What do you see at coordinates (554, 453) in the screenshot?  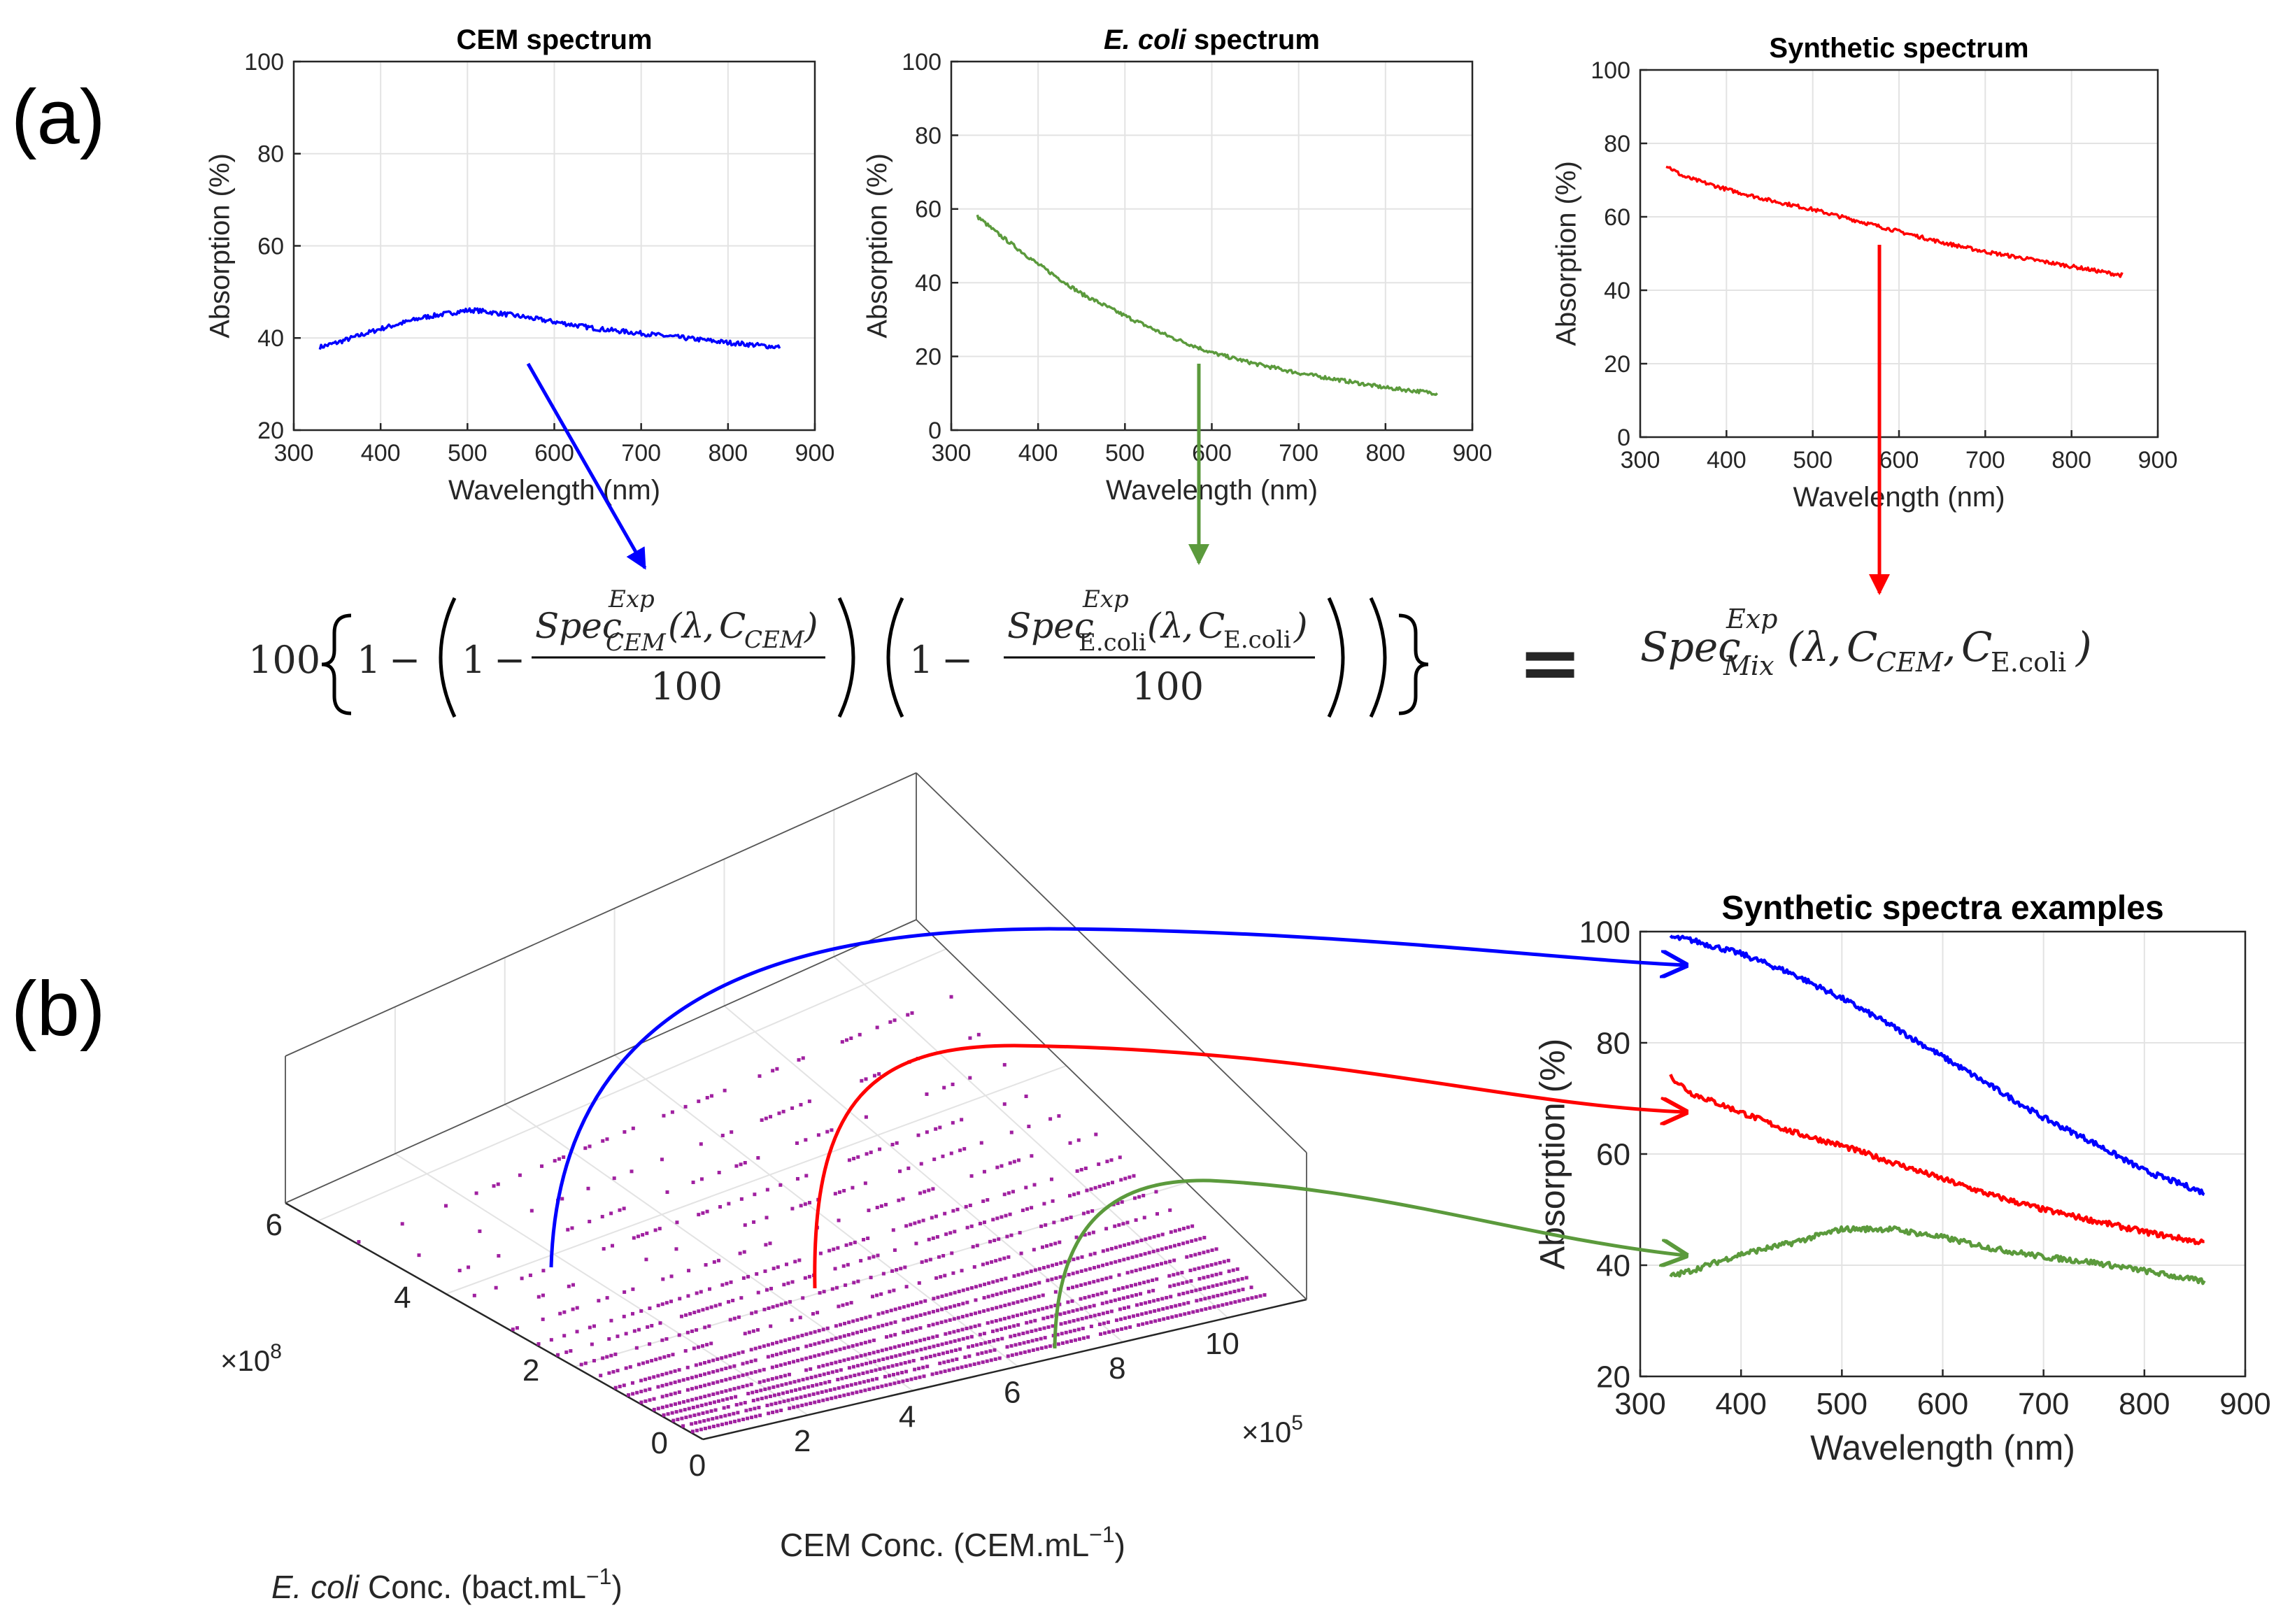 I see `cem-xtick-label: 600` at bounding box center [554, 453].